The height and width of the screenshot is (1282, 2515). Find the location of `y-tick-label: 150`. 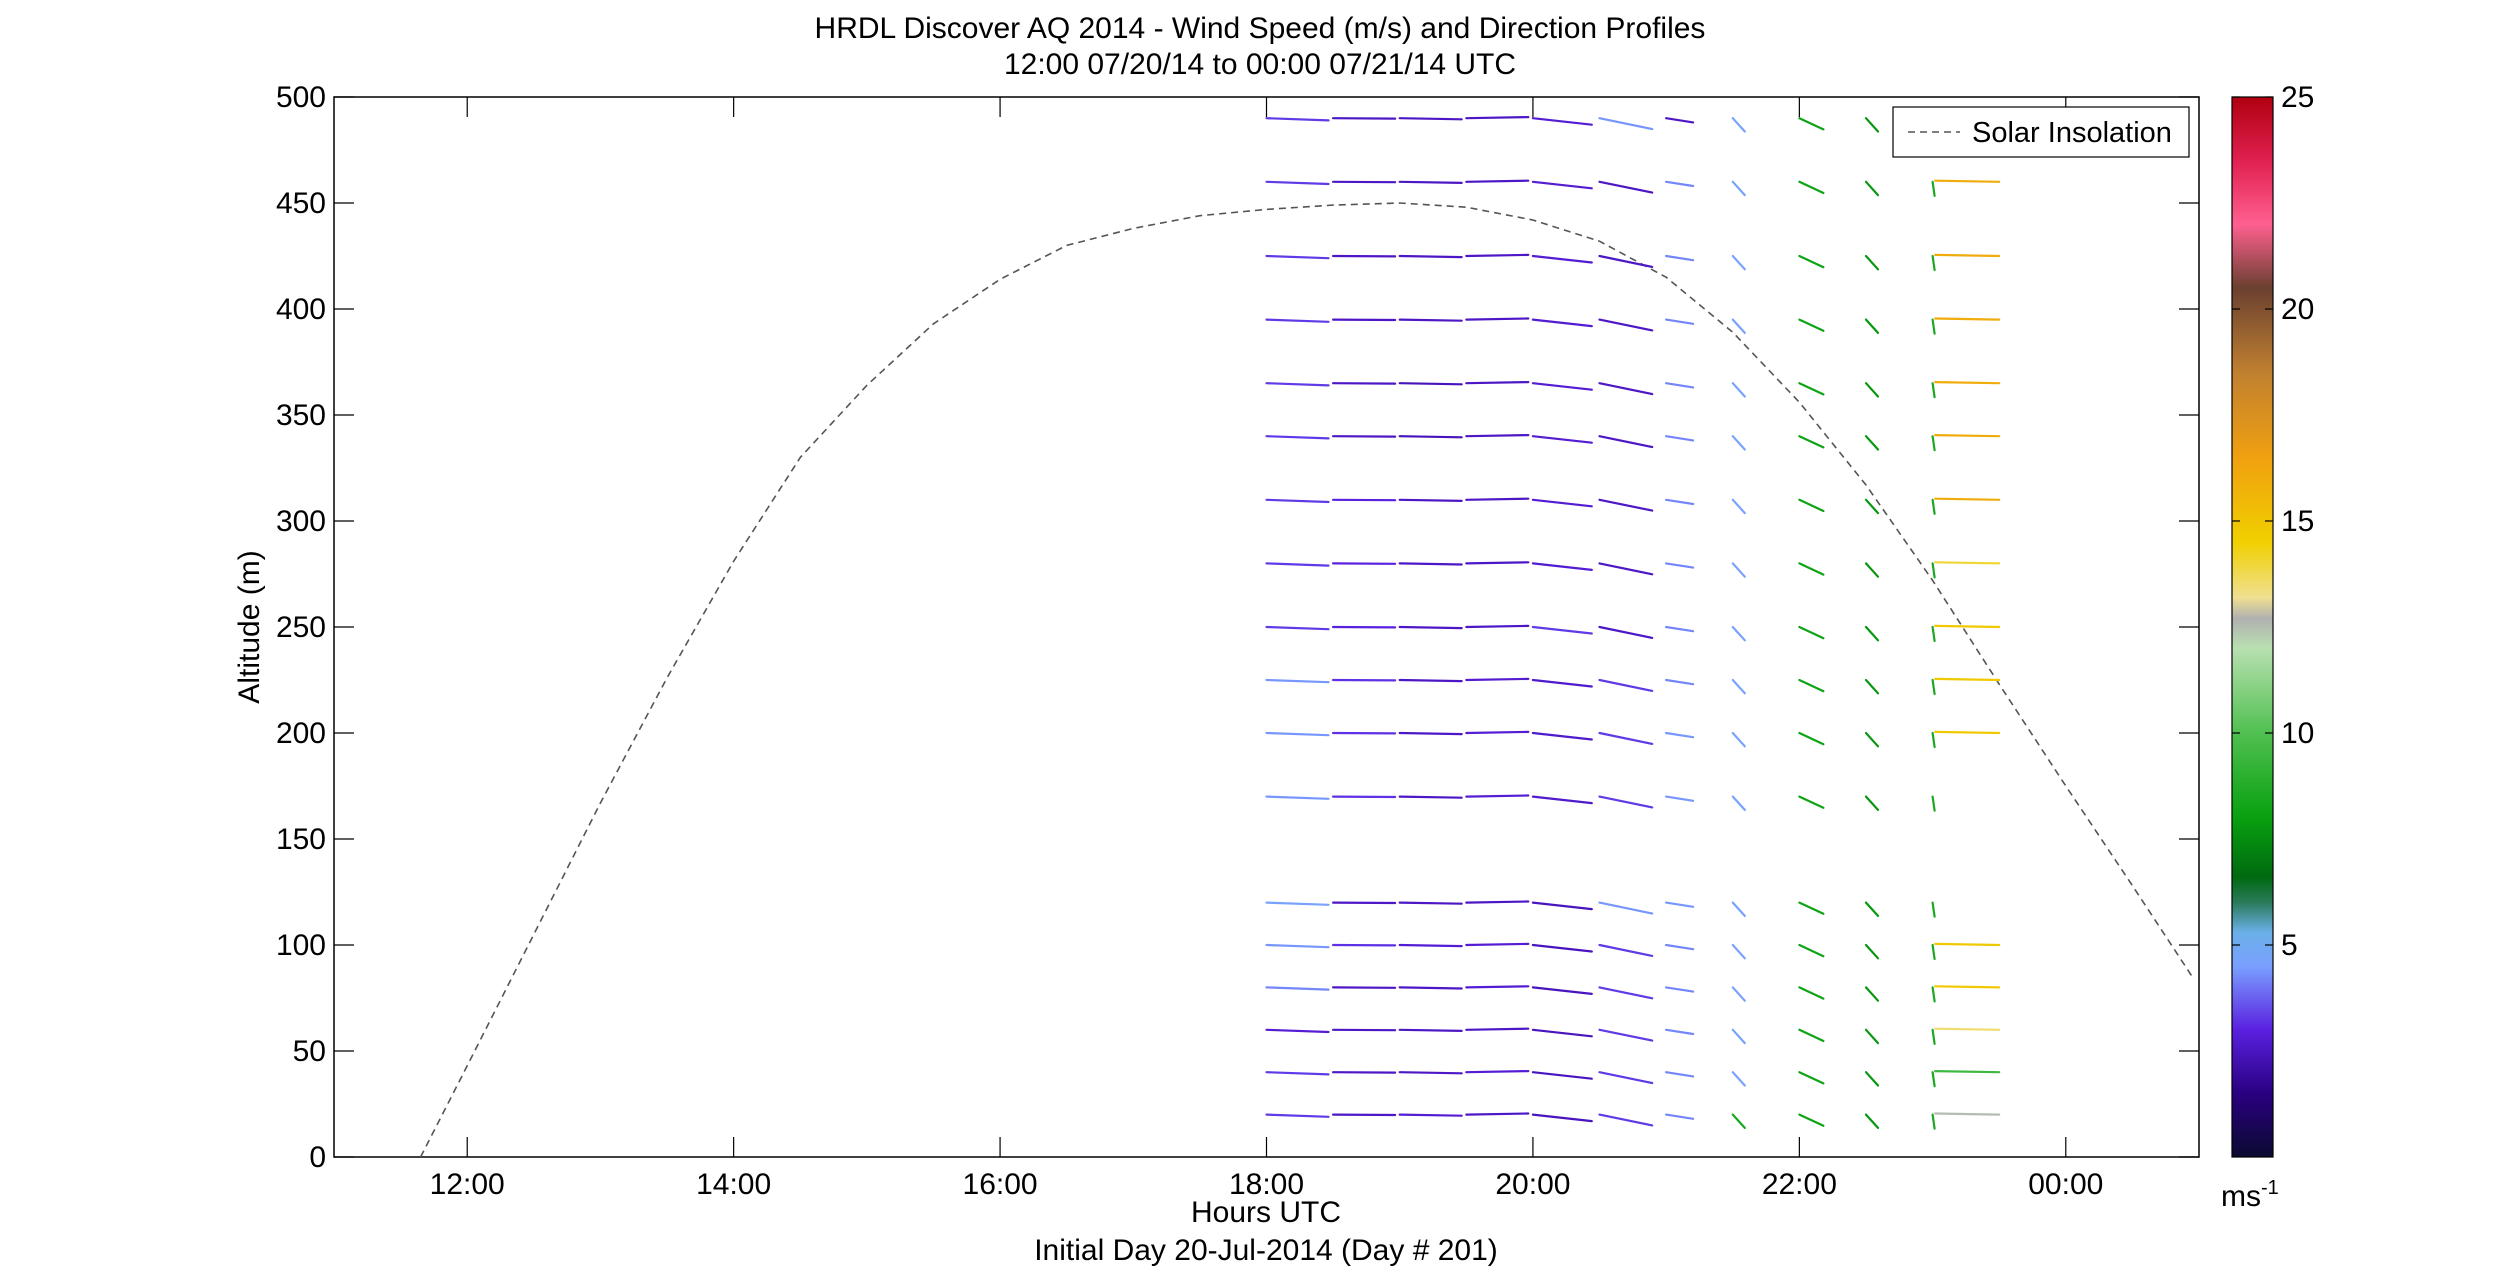

y-tick-label: 150 is located at coordinates (301, 839).